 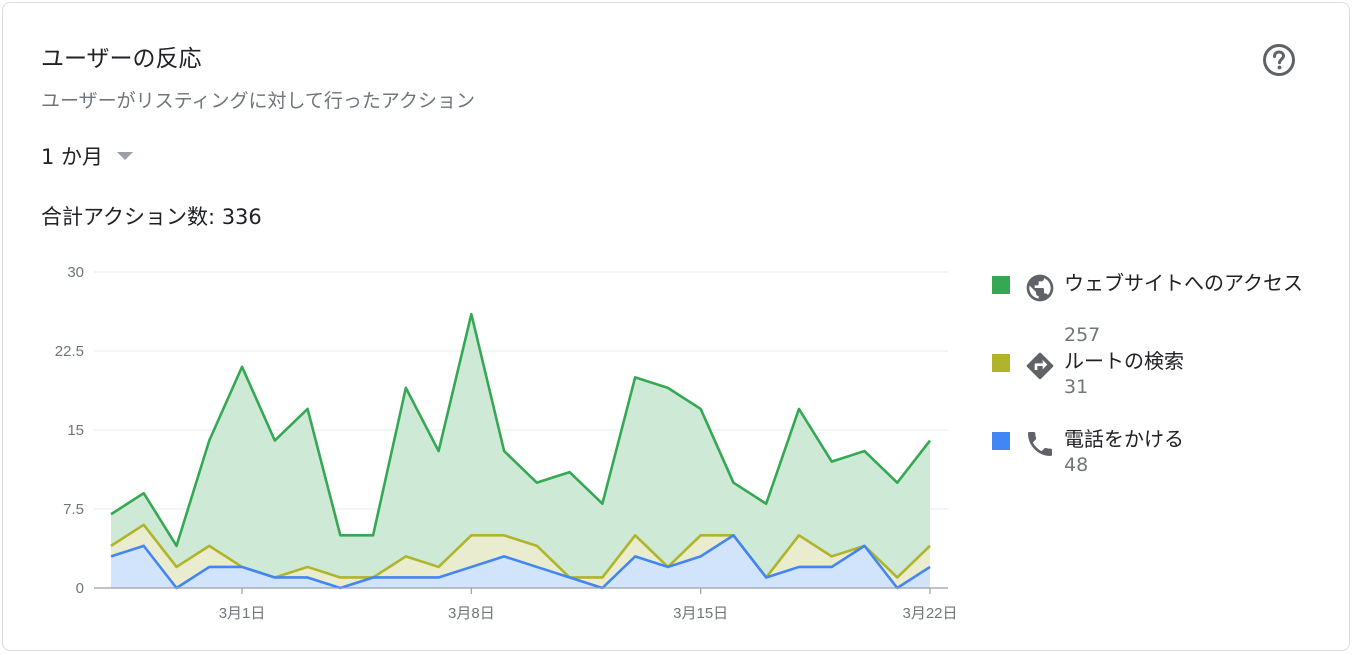 I want to click on period-dropdown: 1 か月, so click(x=87, y=156).